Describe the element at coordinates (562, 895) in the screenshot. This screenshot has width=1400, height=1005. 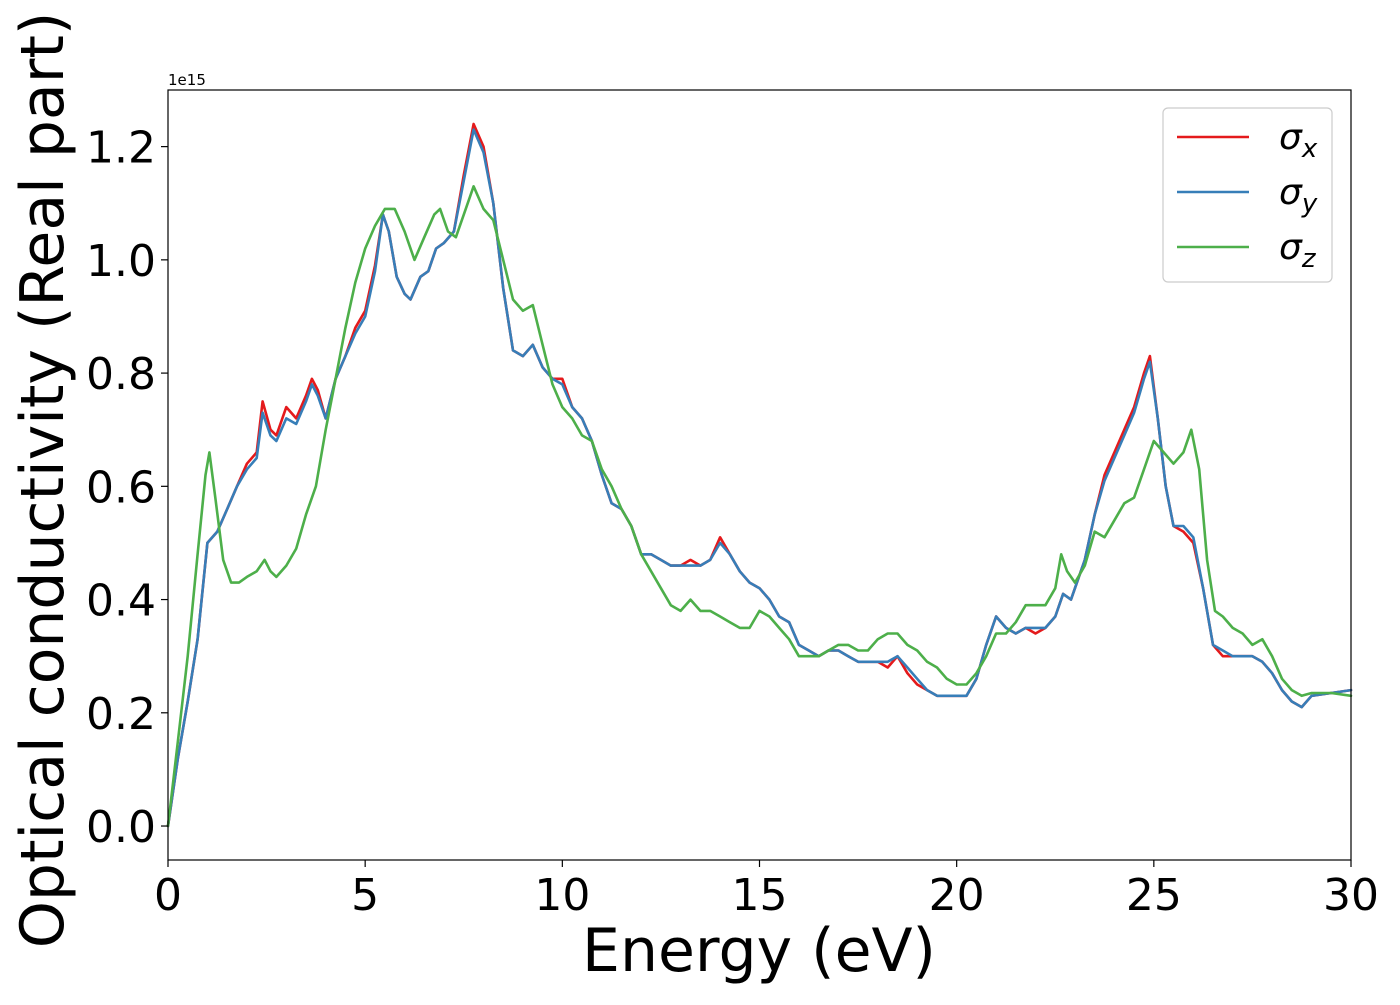
I see `x-tick-label: 10` at that location.